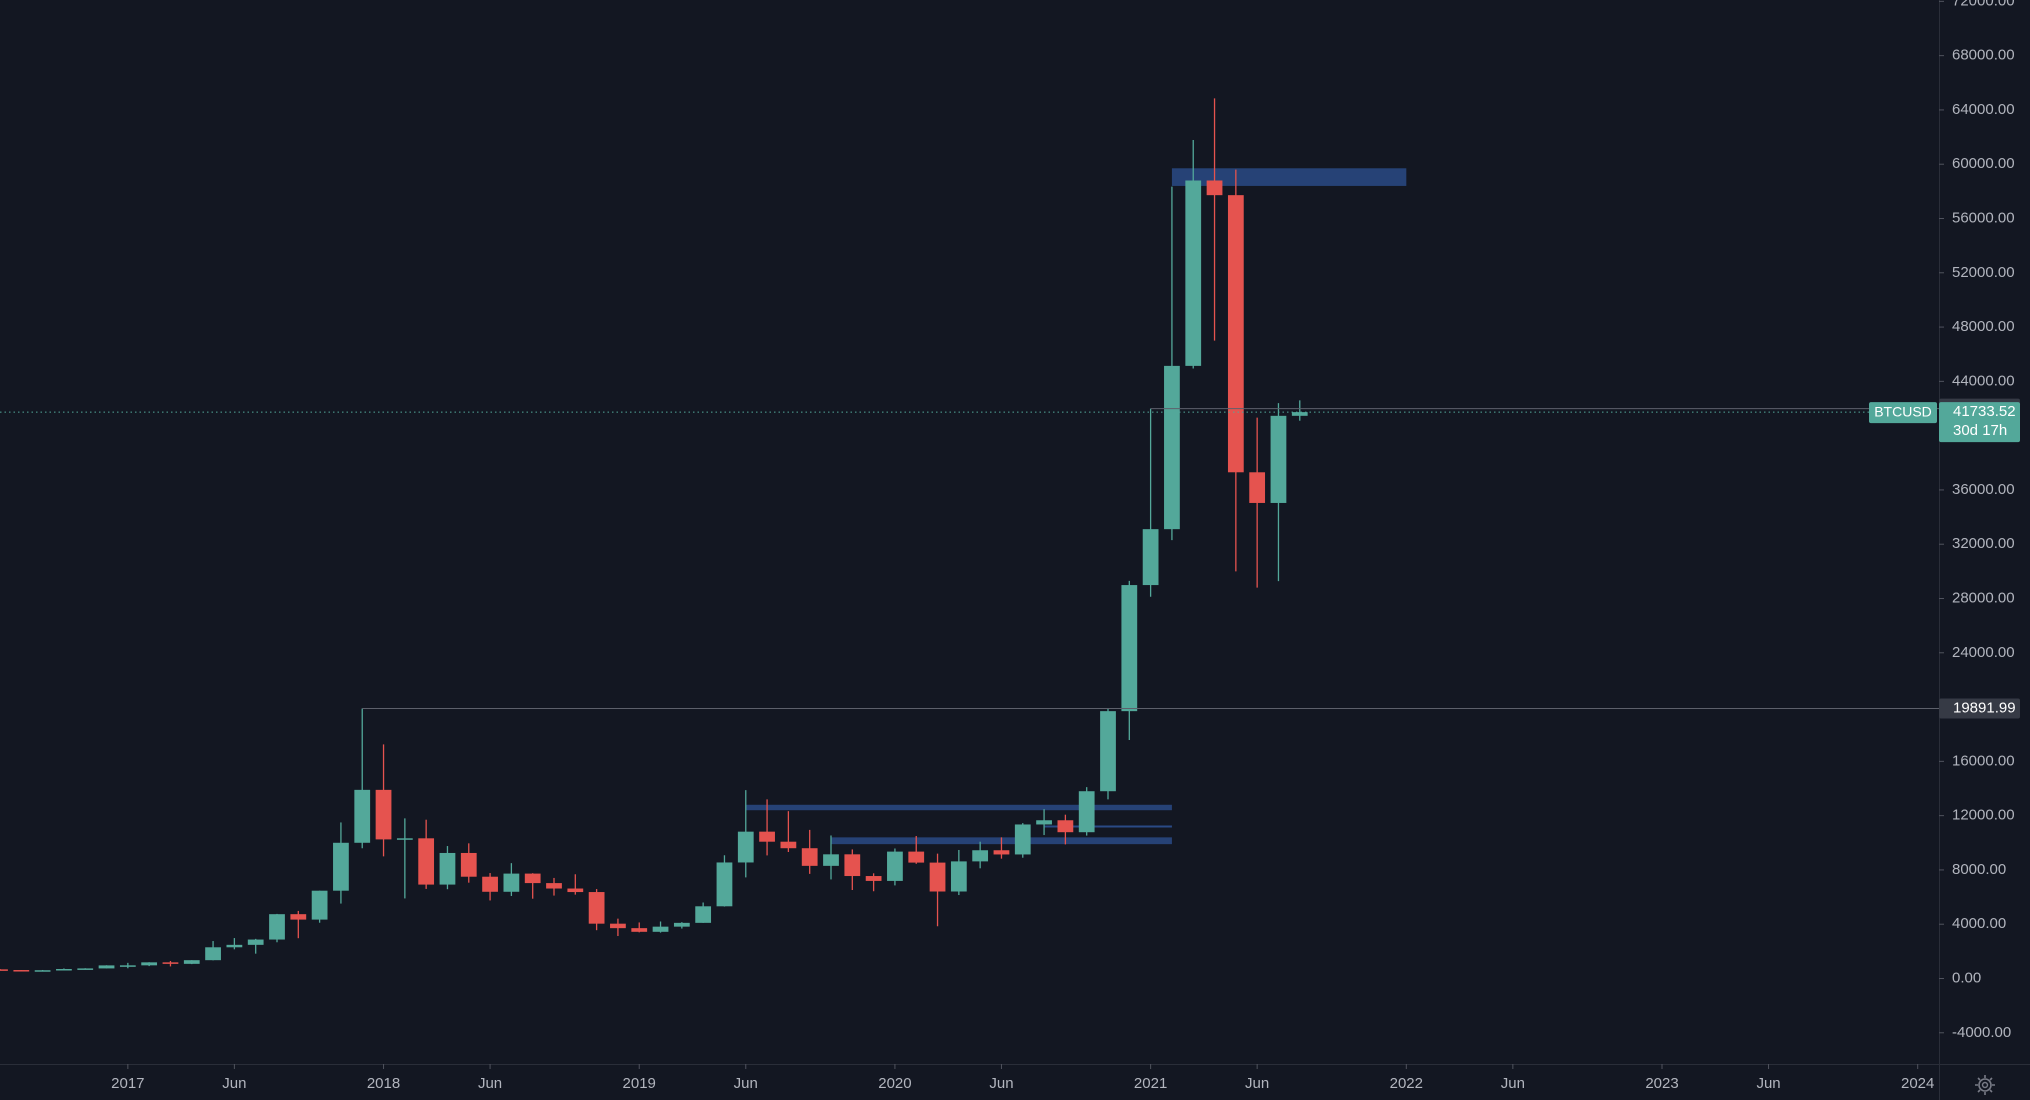 The width and height of the screenshot is (2030, 1100). What do you see at coordinates (1984, 708) in the screenshot?
I see `price-label: 19891.99` at bounding box center [1984, 708].